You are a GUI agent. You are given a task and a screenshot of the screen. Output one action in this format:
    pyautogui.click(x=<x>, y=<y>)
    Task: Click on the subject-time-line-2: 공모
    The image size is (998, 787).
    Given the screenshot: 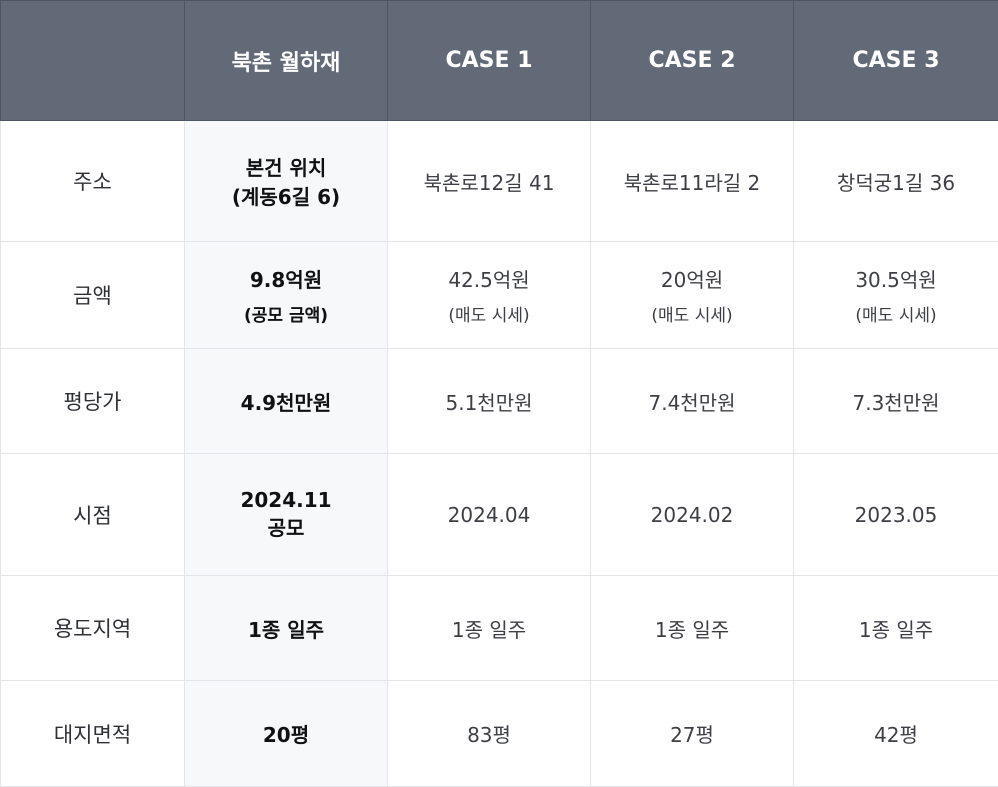 What is the action you would take?
    pyautogui.click(x=286, y=526)
    